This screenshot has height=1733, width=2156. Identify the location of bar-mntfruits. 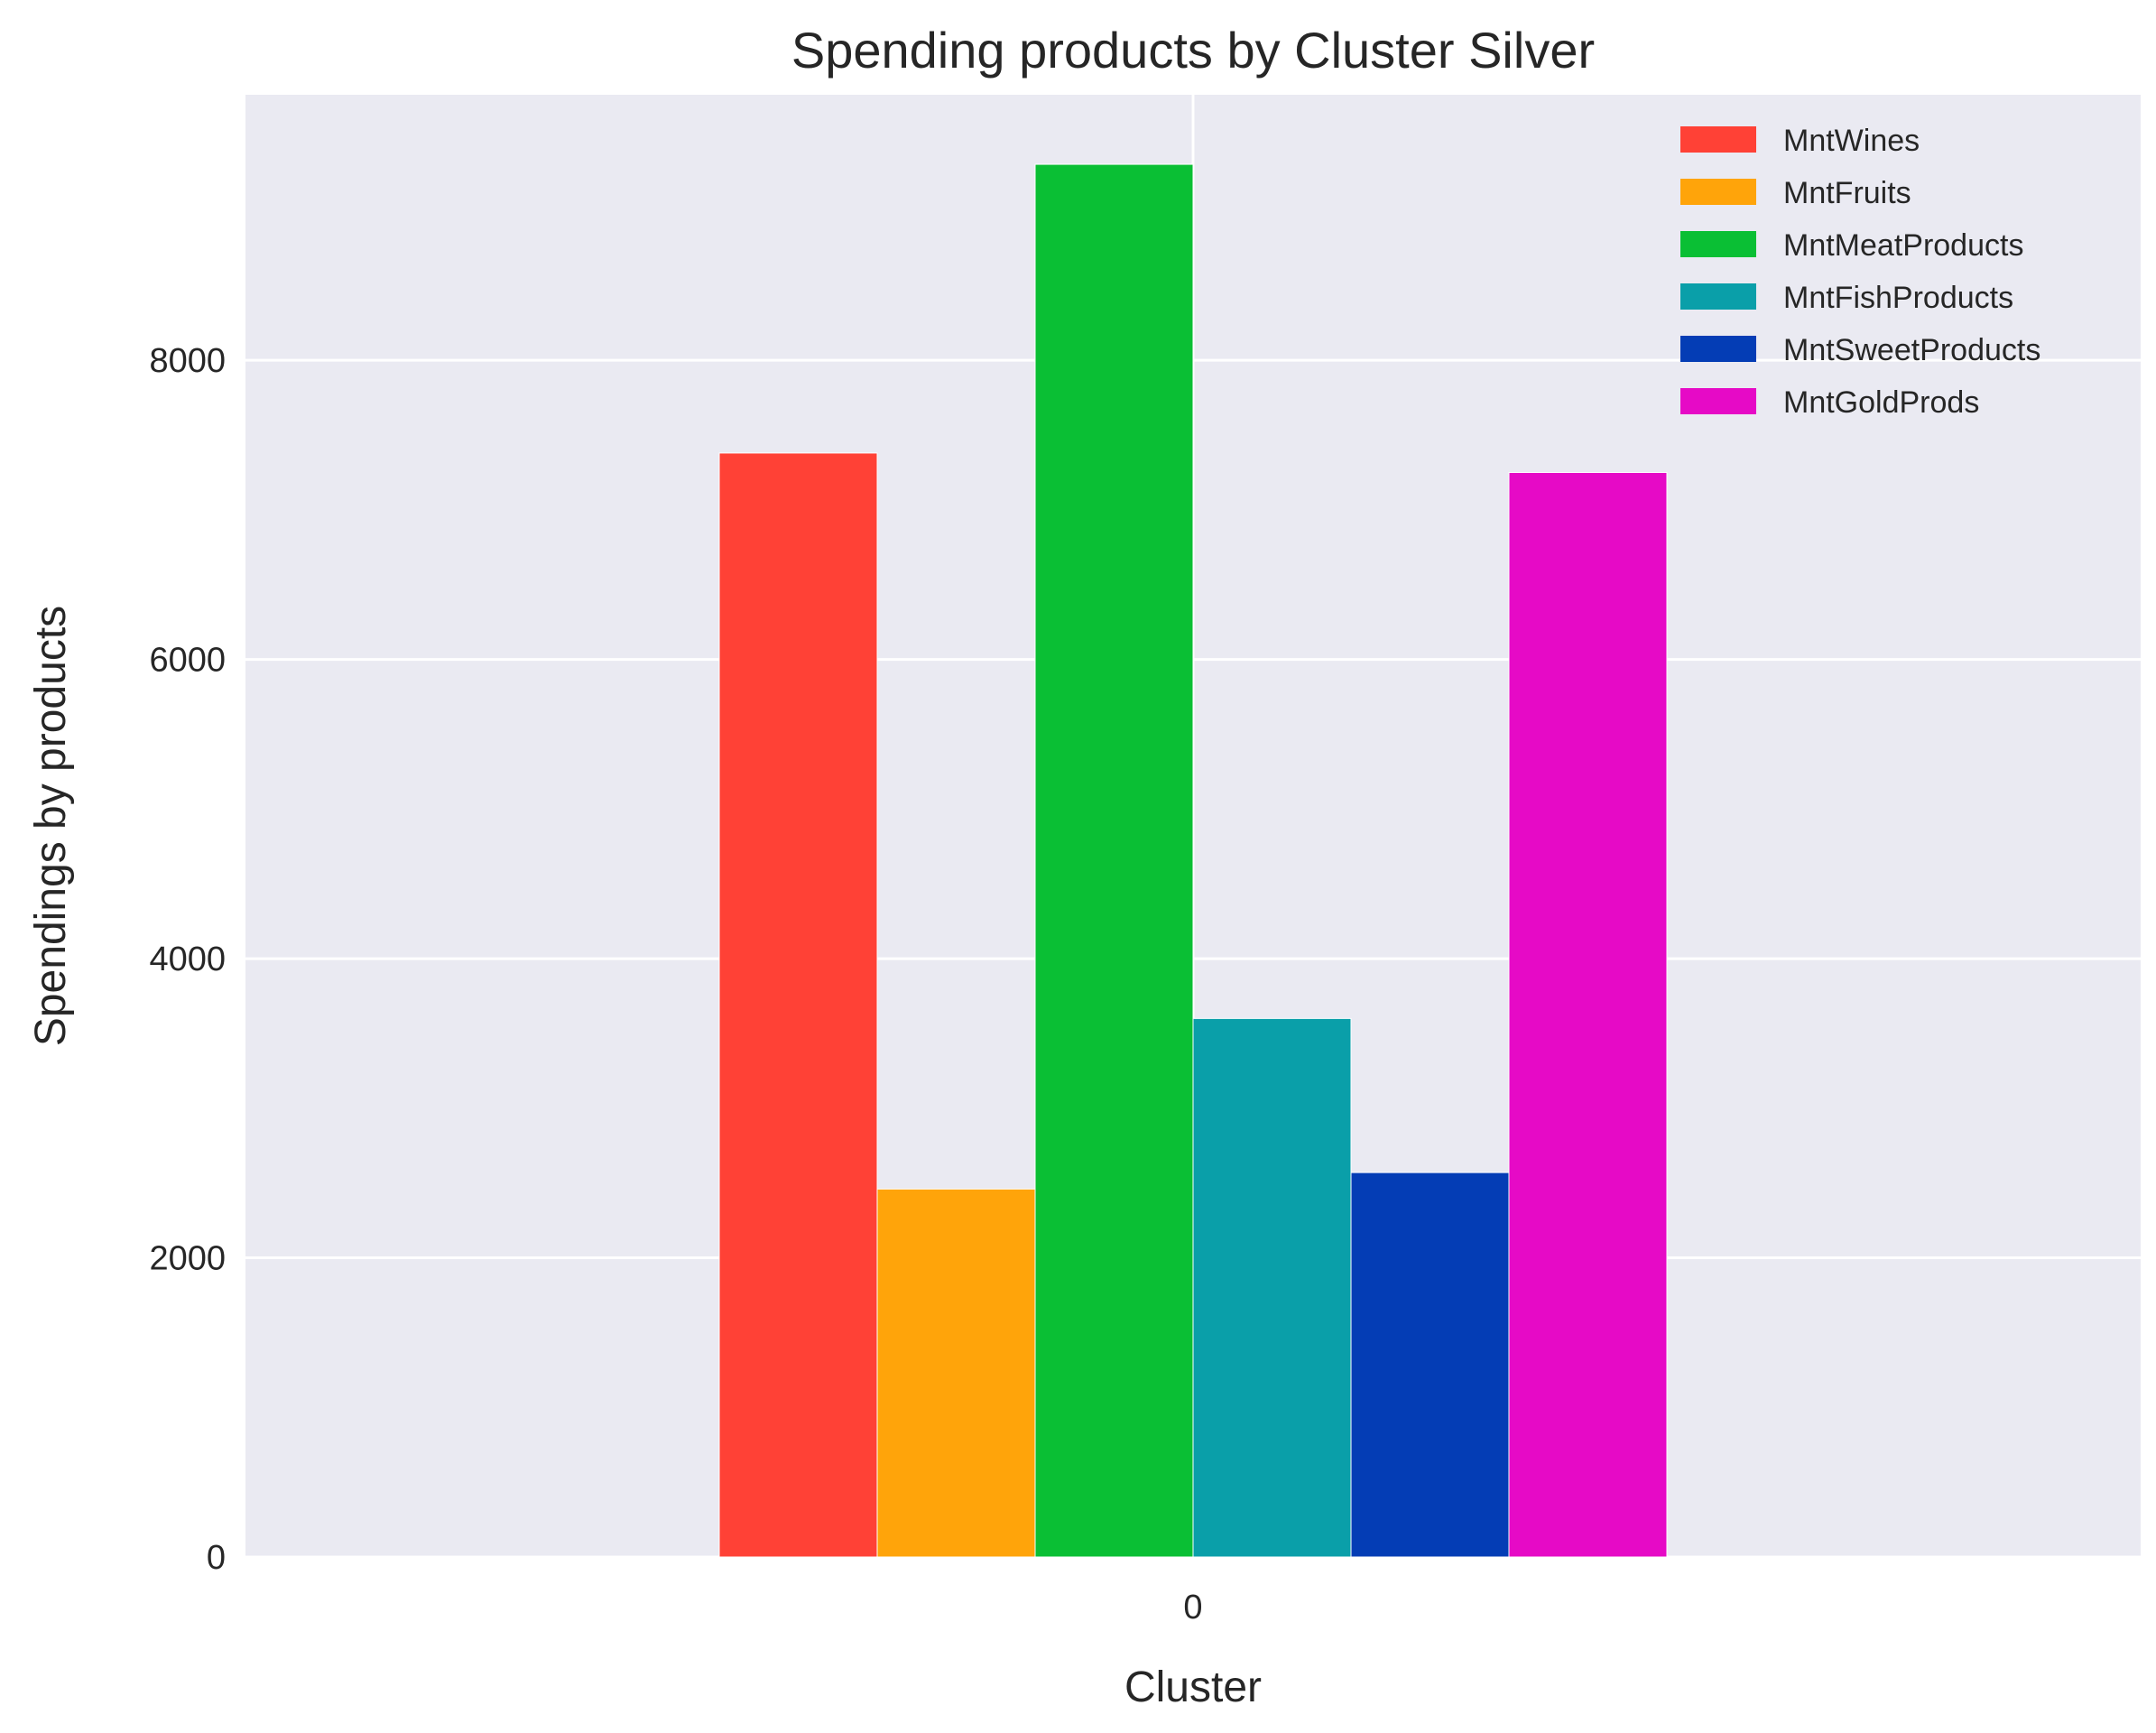
(956, 1373).